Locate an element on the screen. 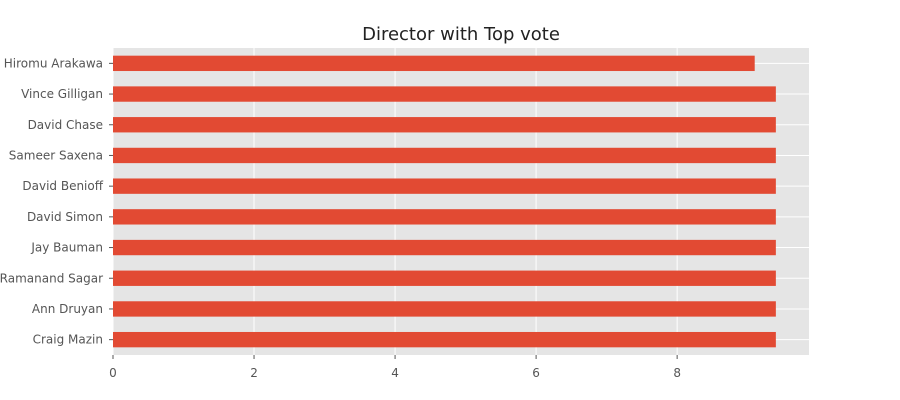  x-tick-labels: 0 2 4 6 8 is located at coordinates (395, 367).